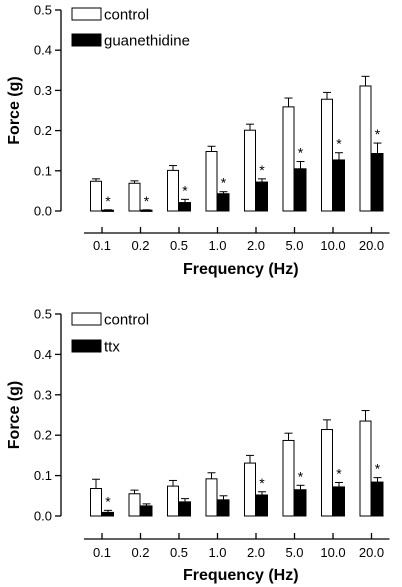 The height and width of the screenshot is (587, 402). Describe the element at coordinates (112, 347) in the screenshot. I see `legend-label-ttx: ttx` at that location.